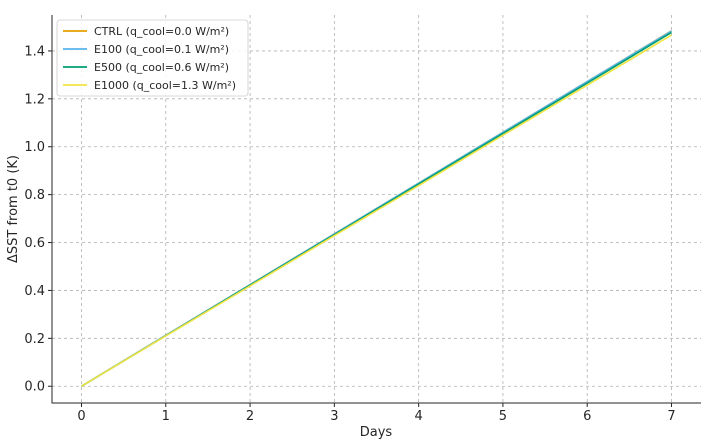  What do you see at coordinates (587, 416) in the screenshot?
I see `x-tick-label: 6` at bounding box center [587, 416].